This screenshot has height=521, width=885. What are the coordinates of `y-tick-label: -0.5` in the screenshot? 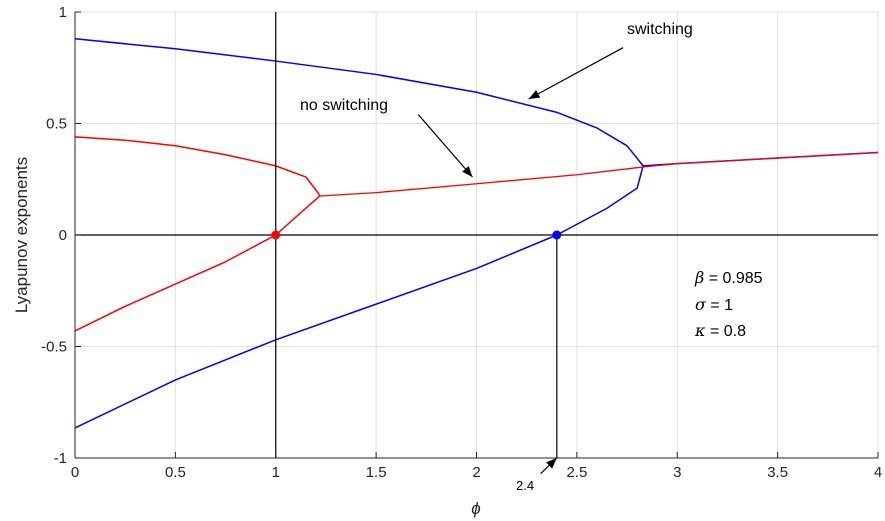 It's located at (54, 347).